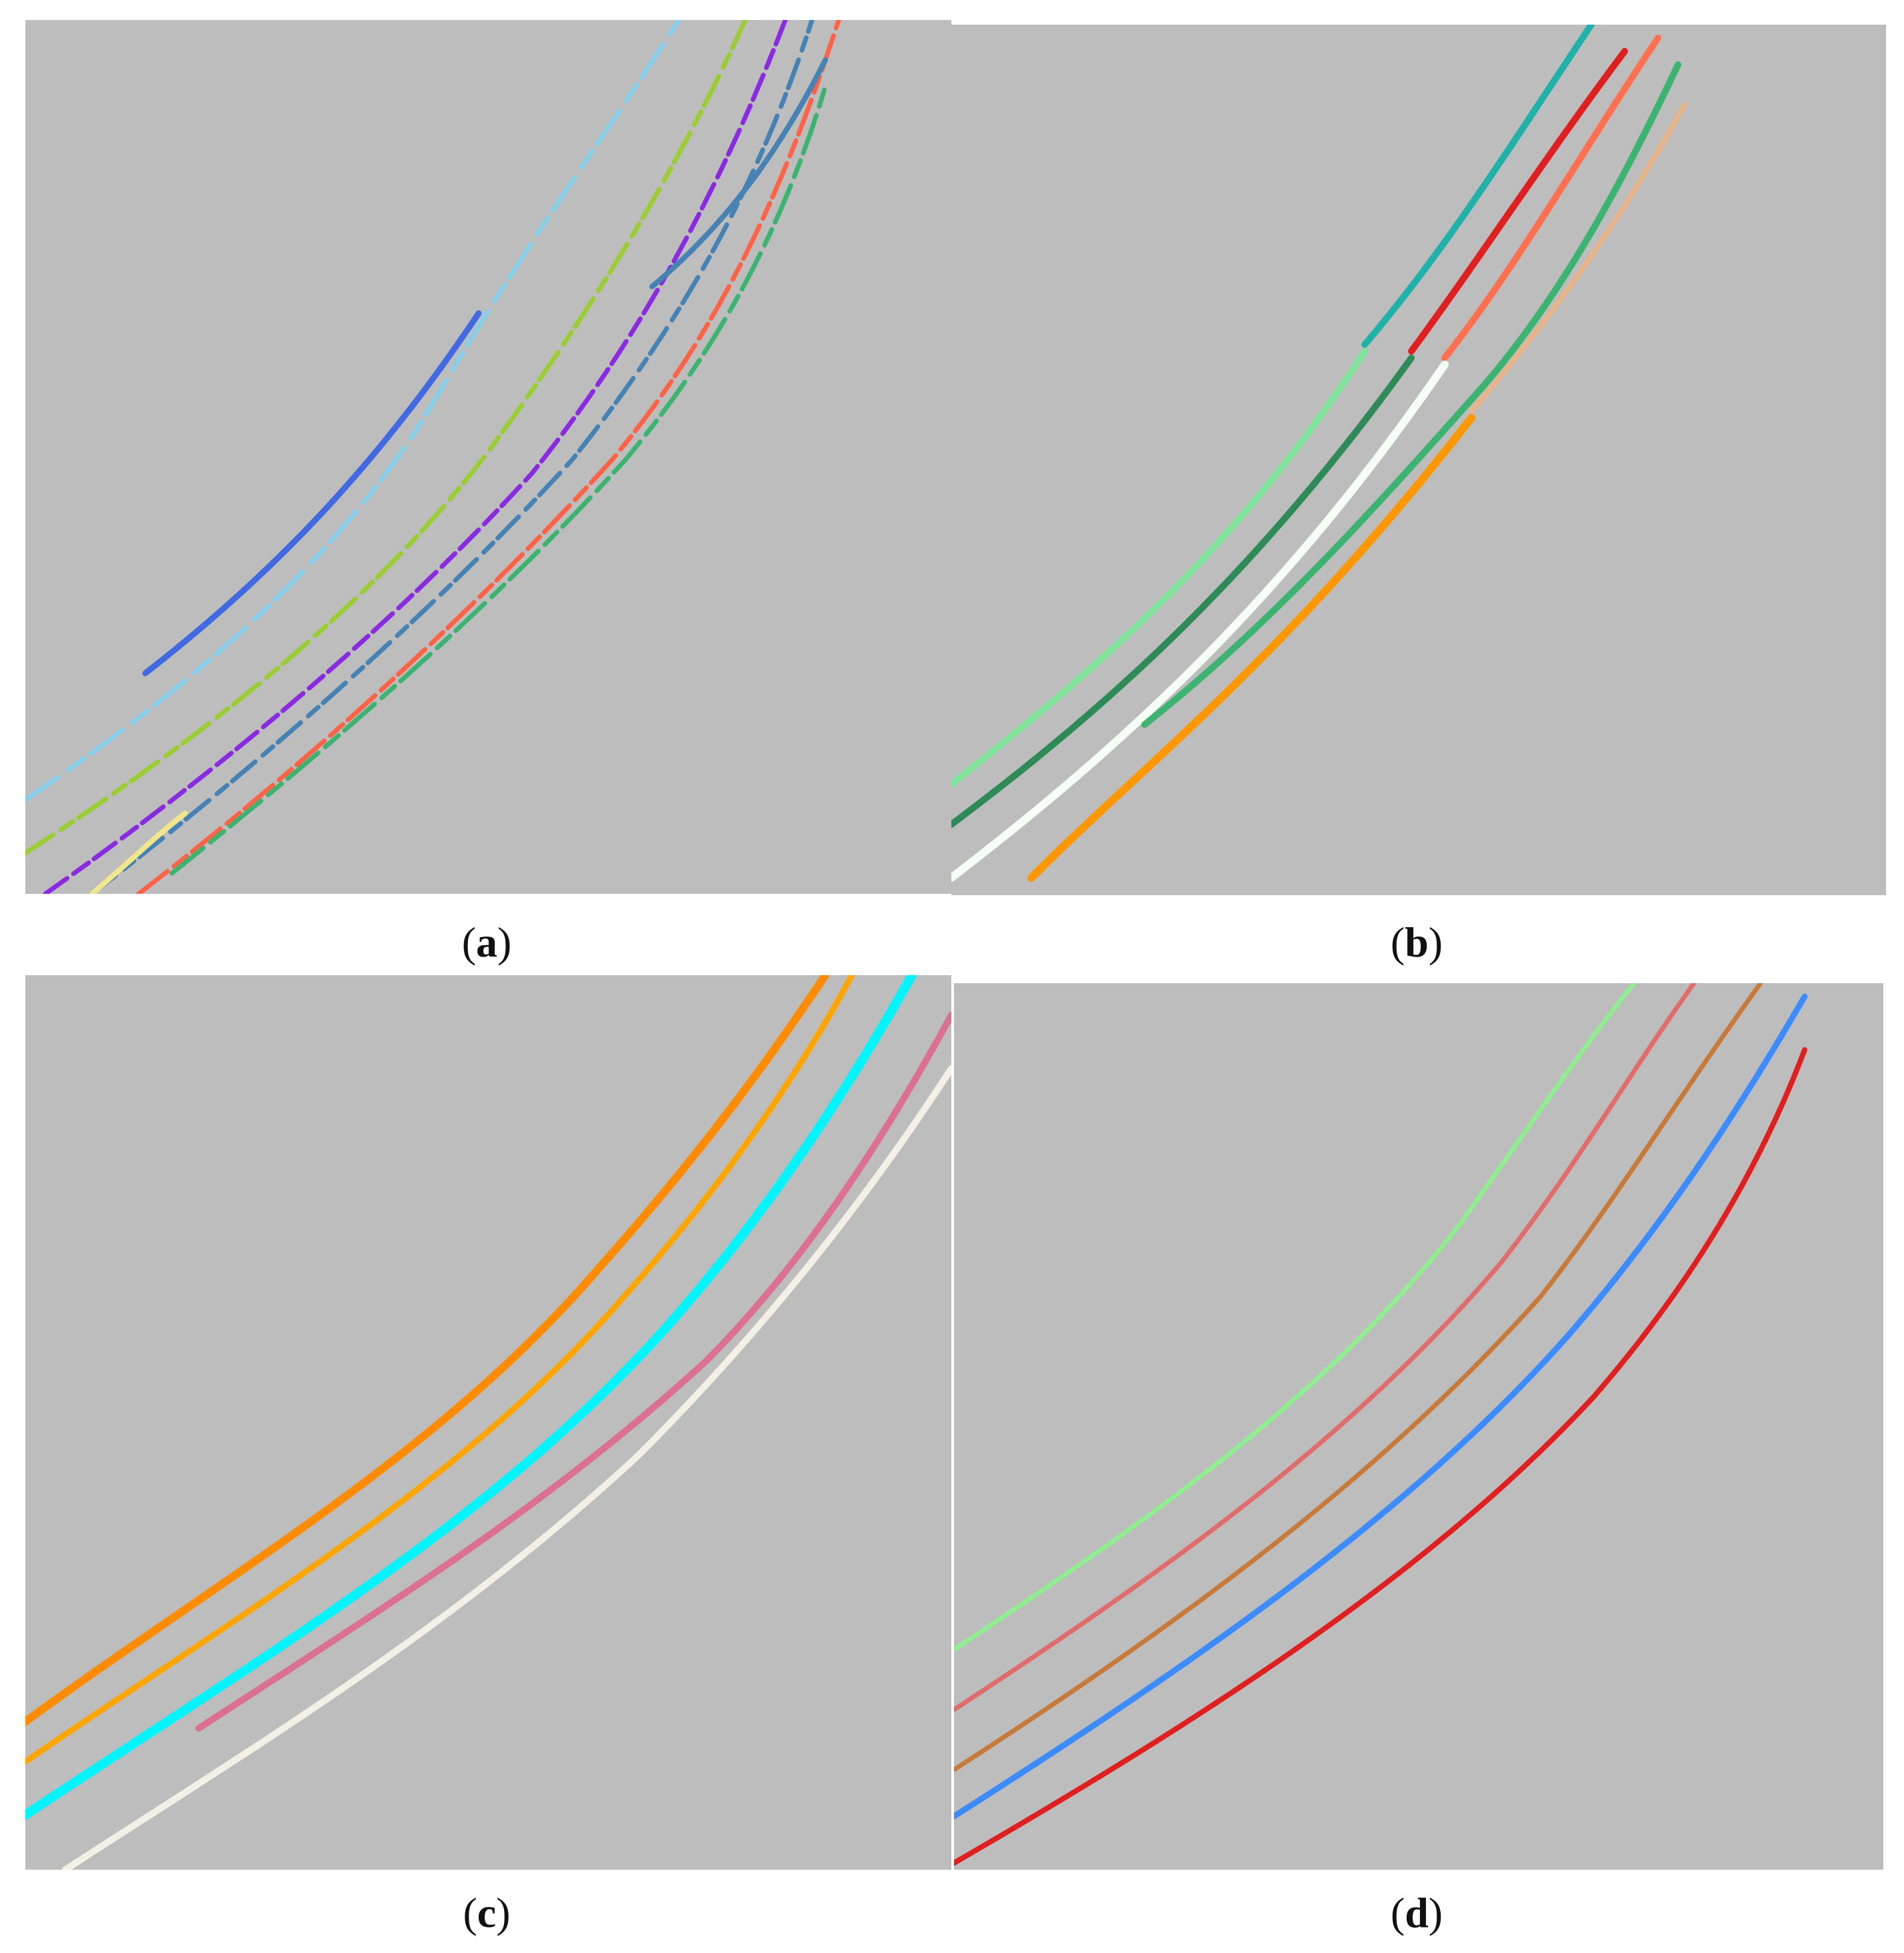 This screenshot has width=1904, height=1953. What do you see at coordinates (486, 942) in the screenshot?
I see `caption-a: (a)` at bounding box center [486, 942].